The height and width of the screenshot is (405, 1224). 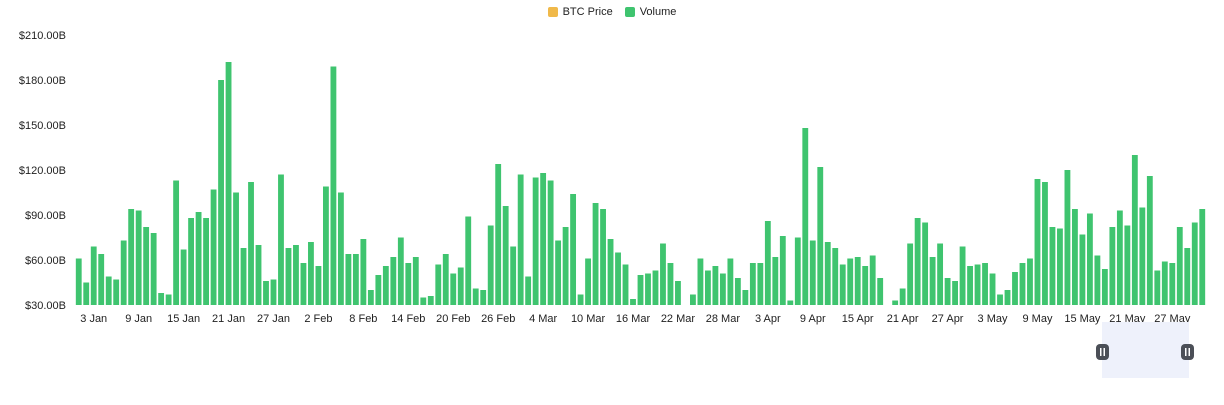 What do you see at coordinates (1102, 352) in the screenshot?
I see `navigator-left-handle` at bounding box center [1102, 352].